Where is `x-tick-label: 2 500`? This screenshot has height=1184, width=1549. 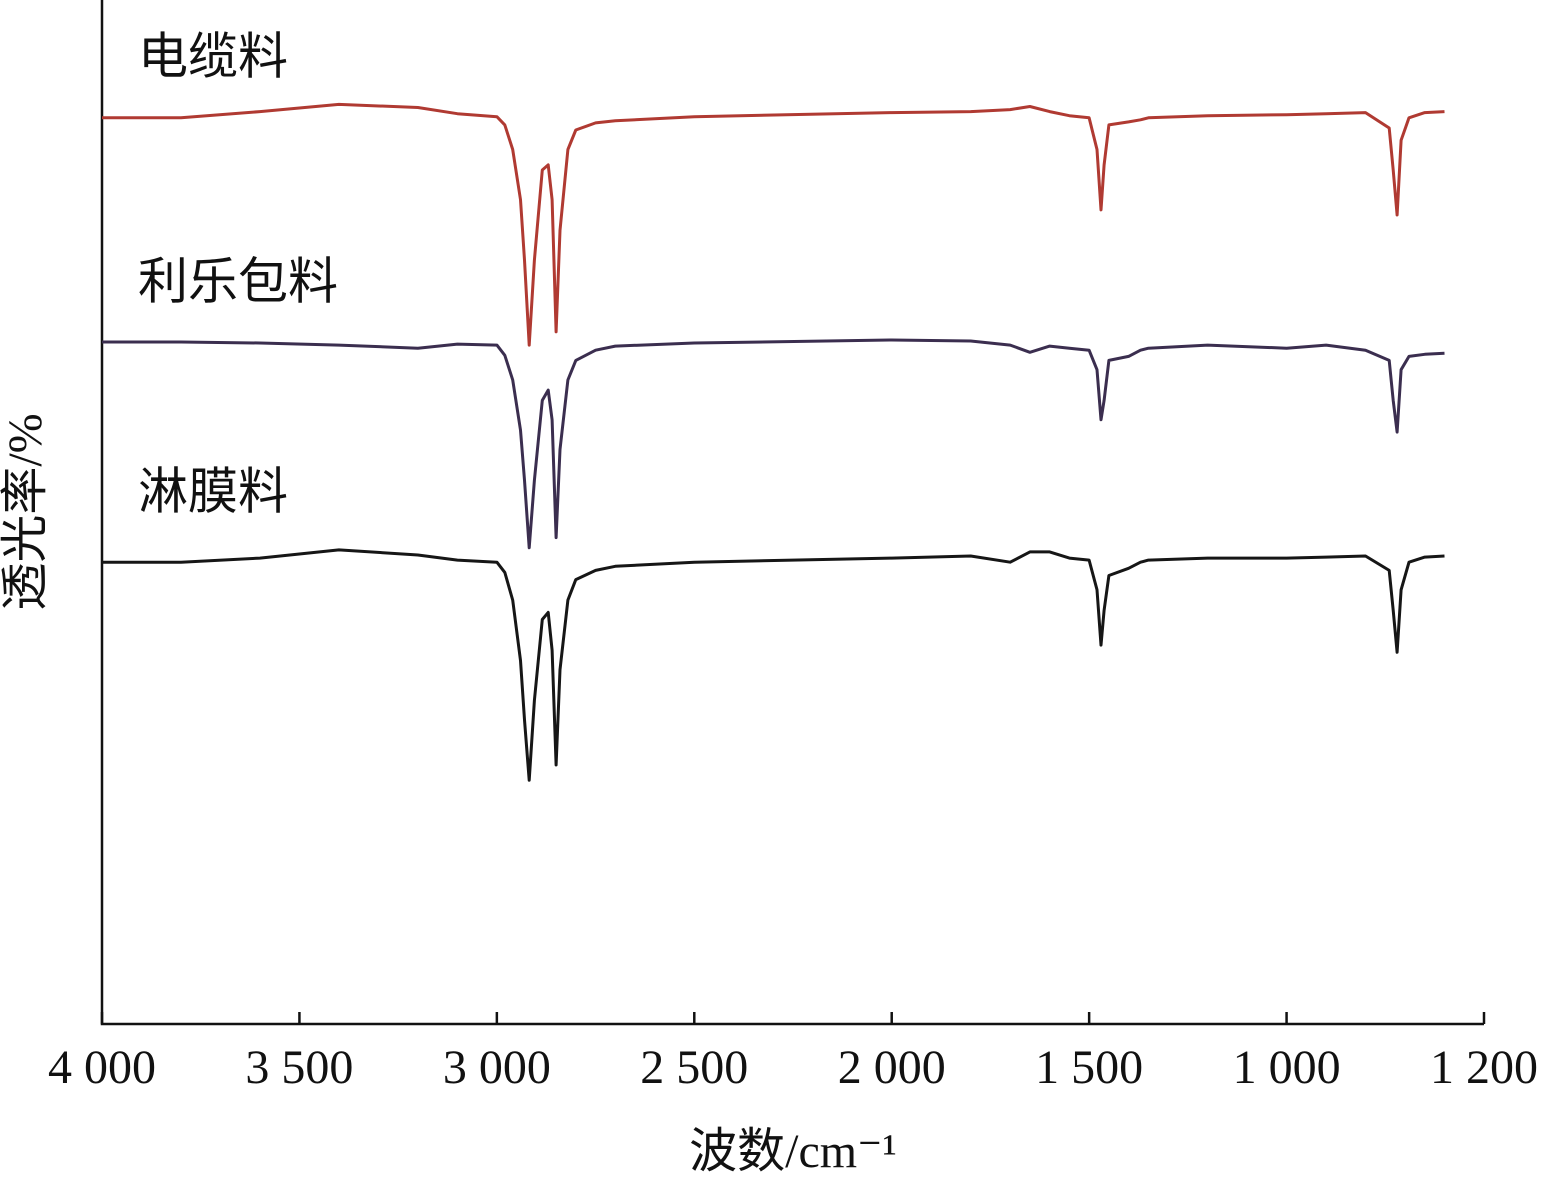
x-tick-label: 2 500 is located at coordinates (694, 1067).